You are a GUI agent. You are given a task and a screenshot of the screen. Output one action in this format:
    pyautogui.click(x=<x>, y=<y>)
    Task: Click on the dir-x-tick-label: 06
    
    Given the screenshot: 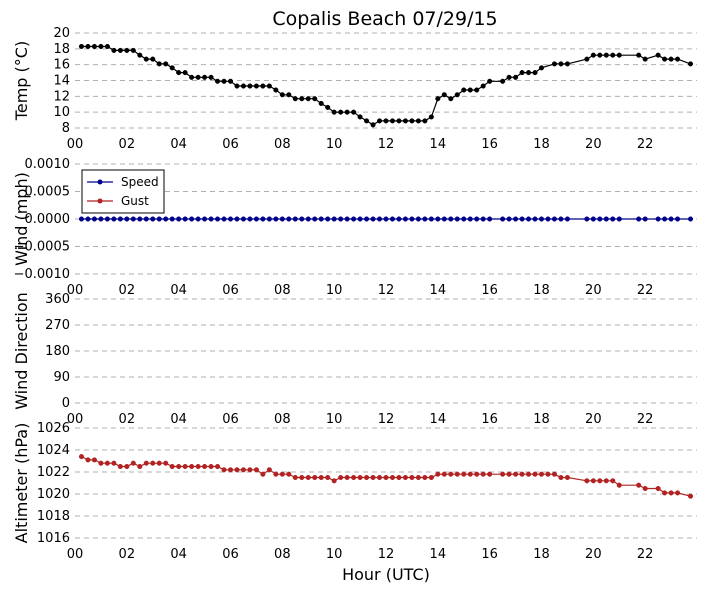 What is the action you would take?
    pyautogui.click(x=230, y=419)
    